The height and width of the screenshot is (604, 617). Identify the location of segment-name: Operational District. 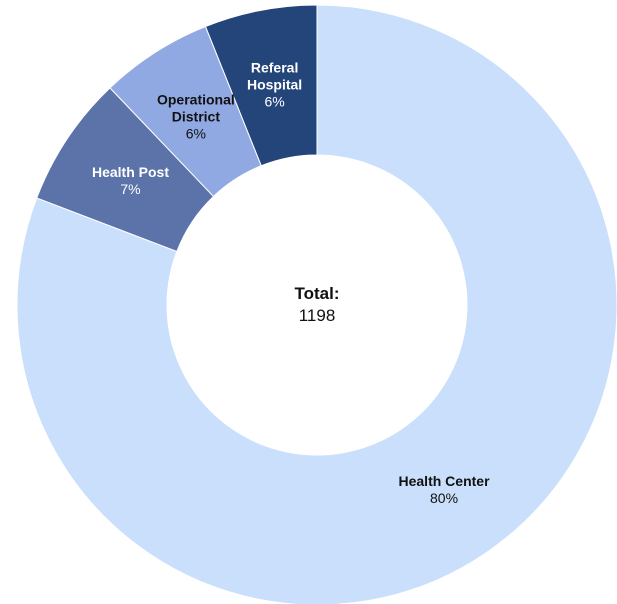
(195, 108).